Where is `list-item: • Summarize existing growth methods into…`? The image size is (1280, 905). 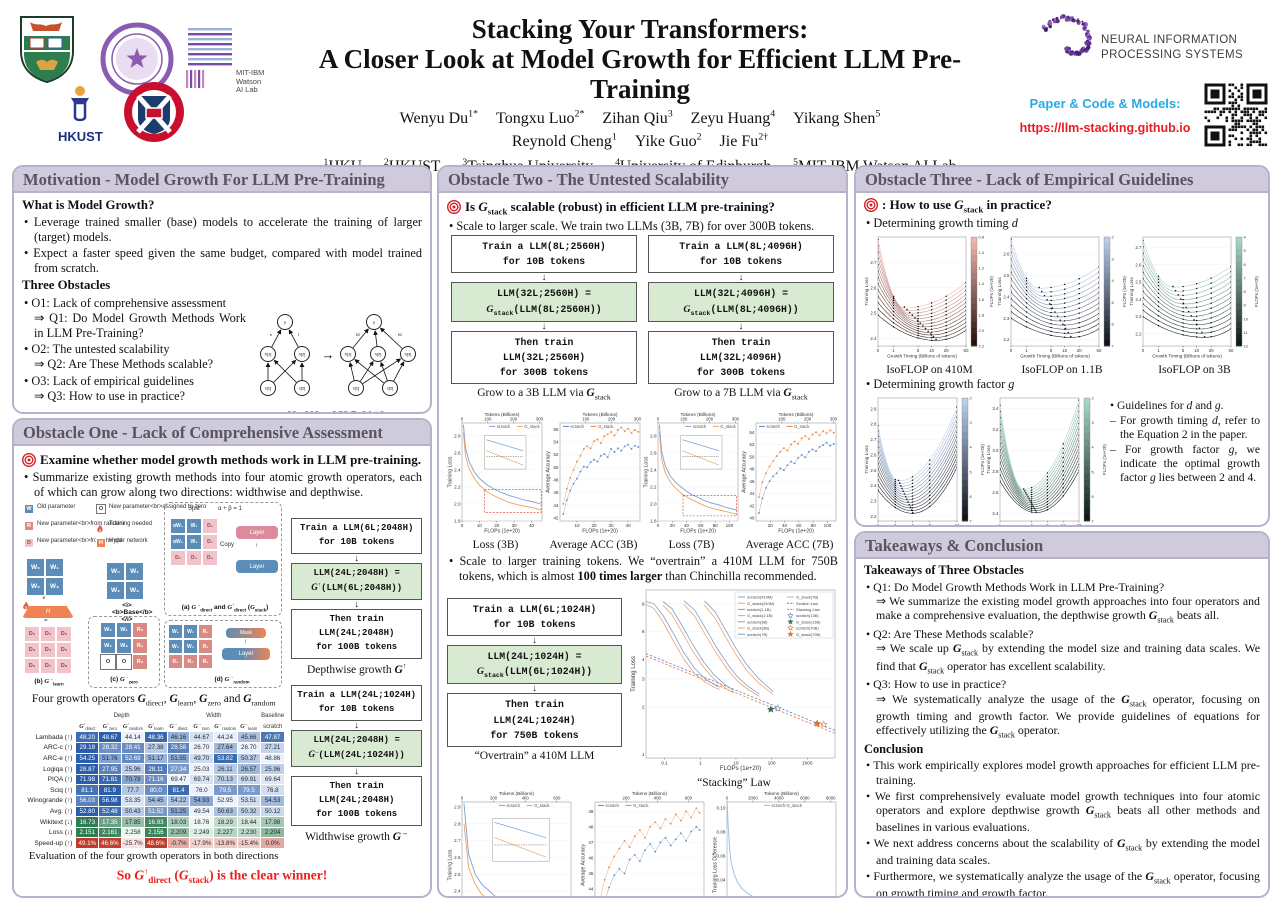 list-item: • Summarize existing growth methods into… is located at coordinates (223, 484).